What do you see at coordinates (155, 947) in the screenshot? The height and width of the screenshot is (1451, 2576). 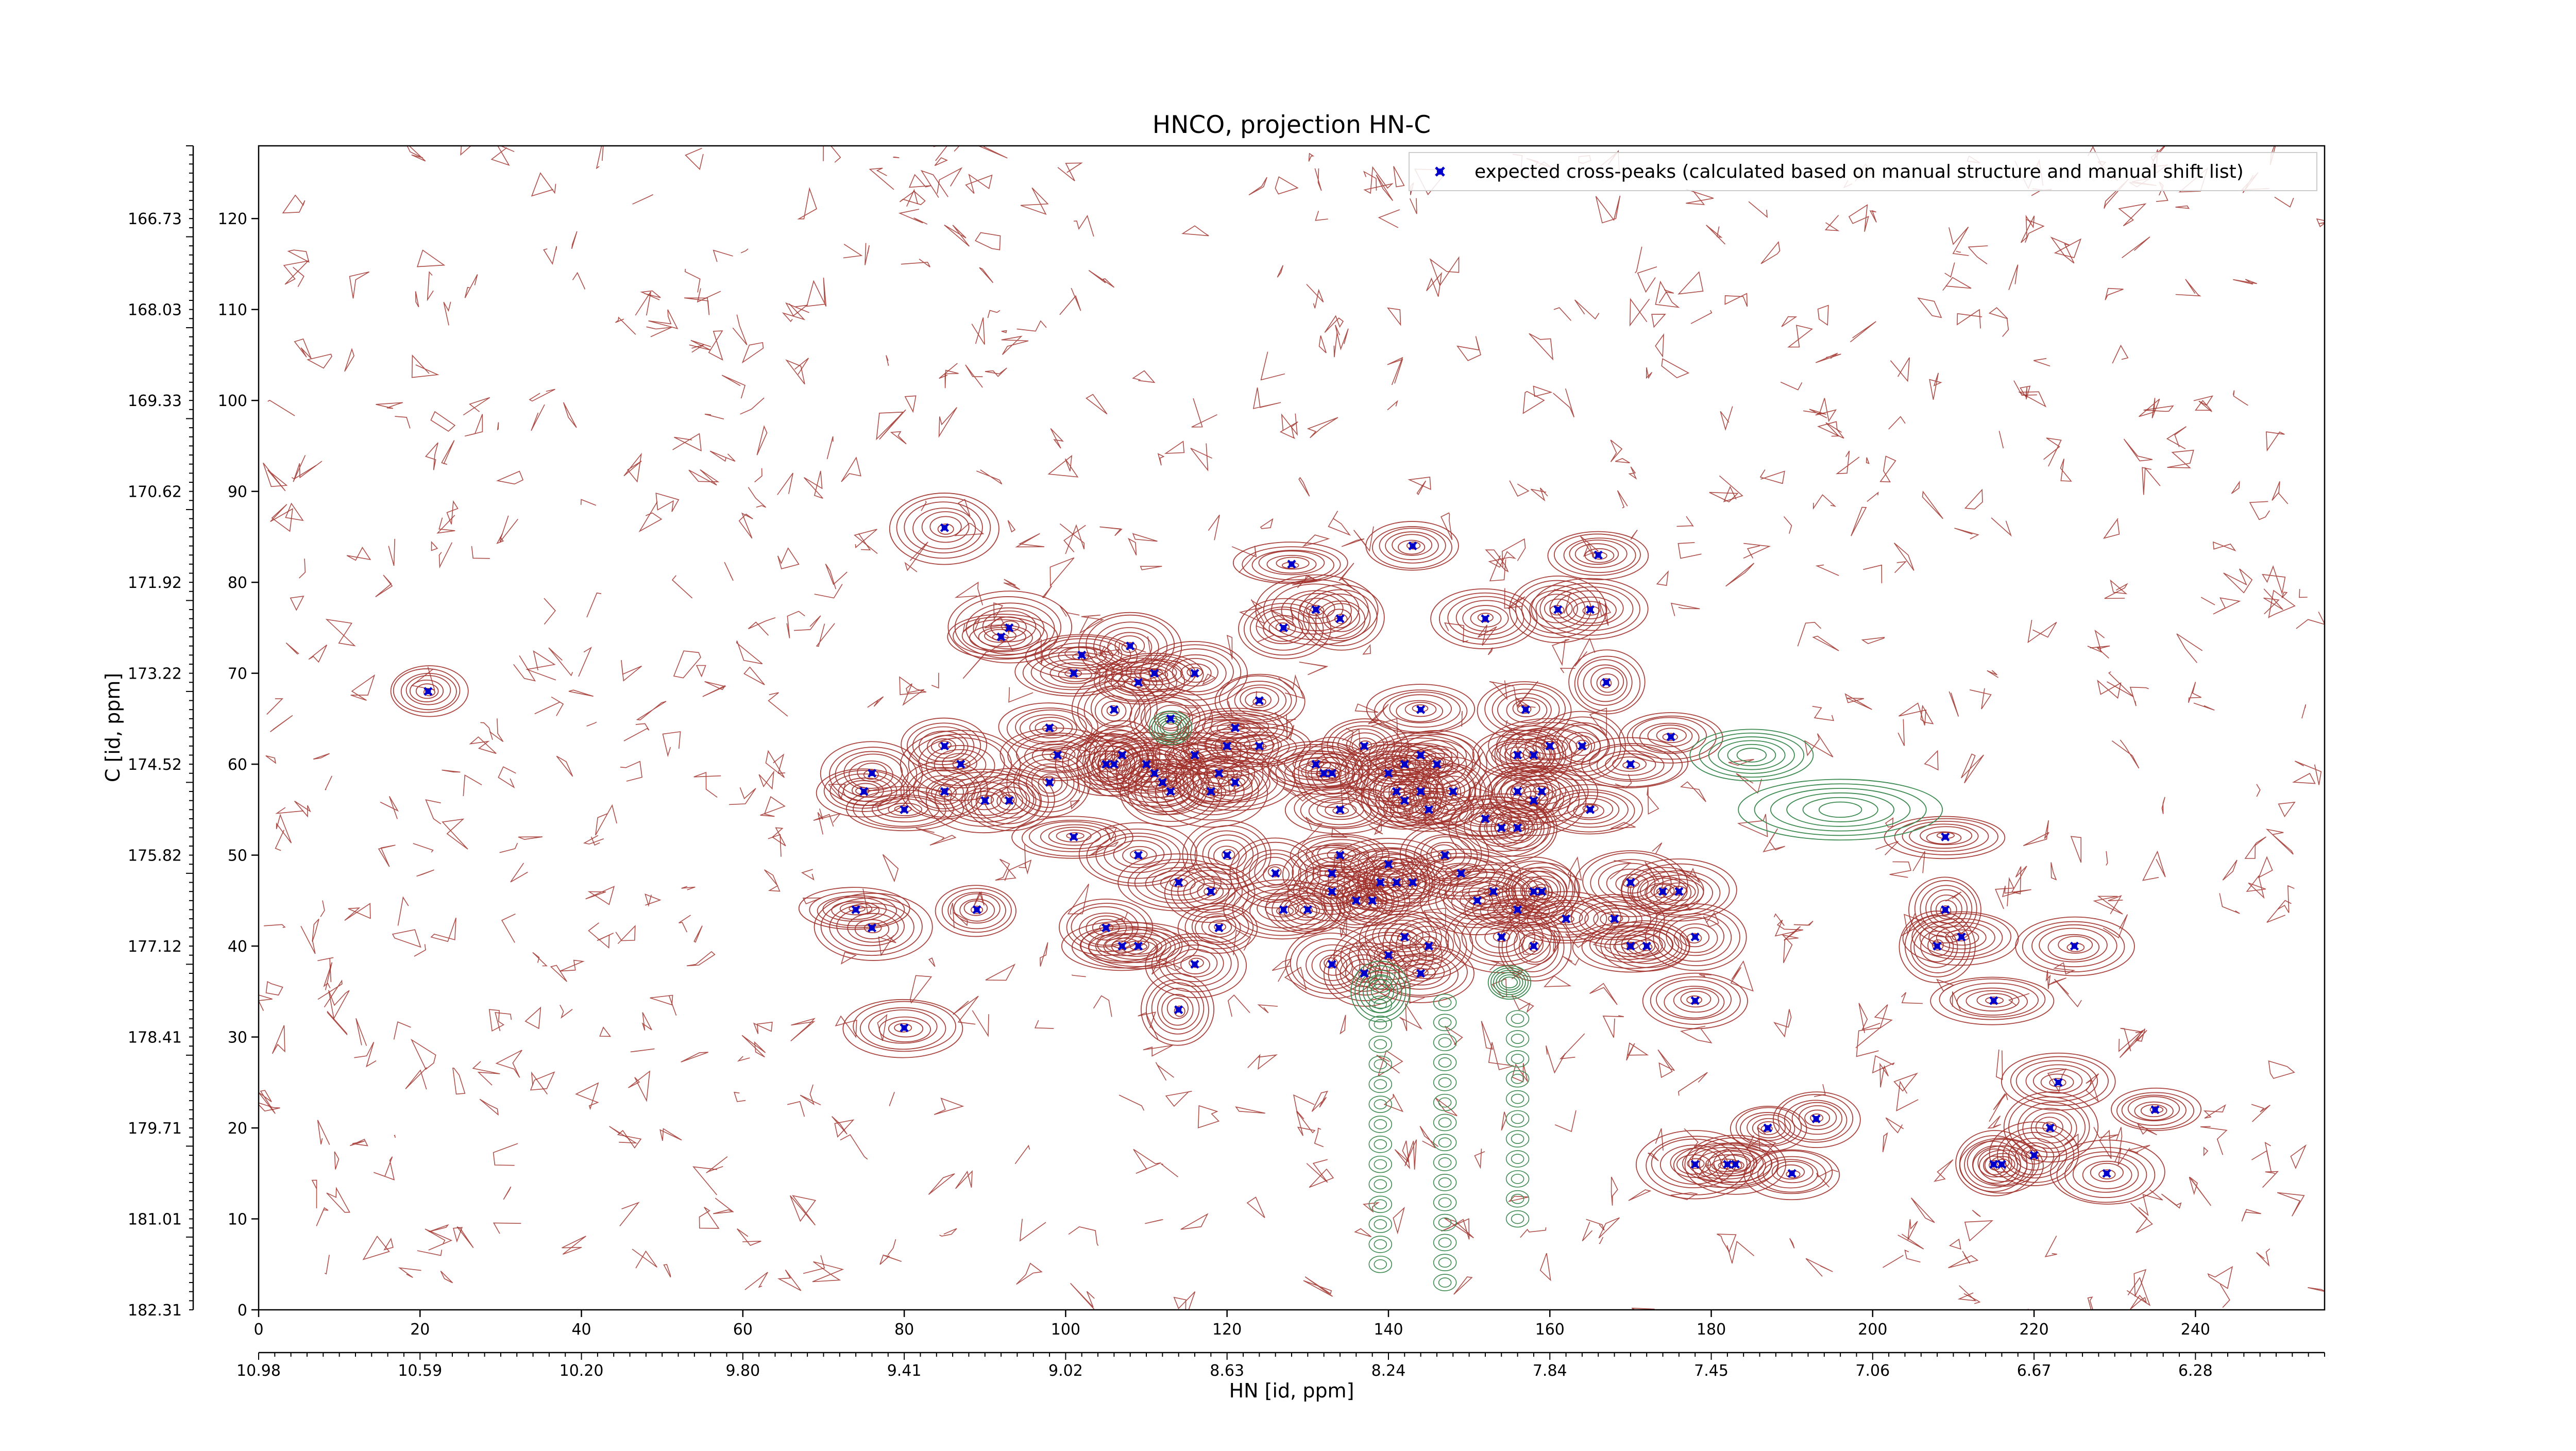 I see `y2-tick-label: 177.12` at bounding box center [155, 947].